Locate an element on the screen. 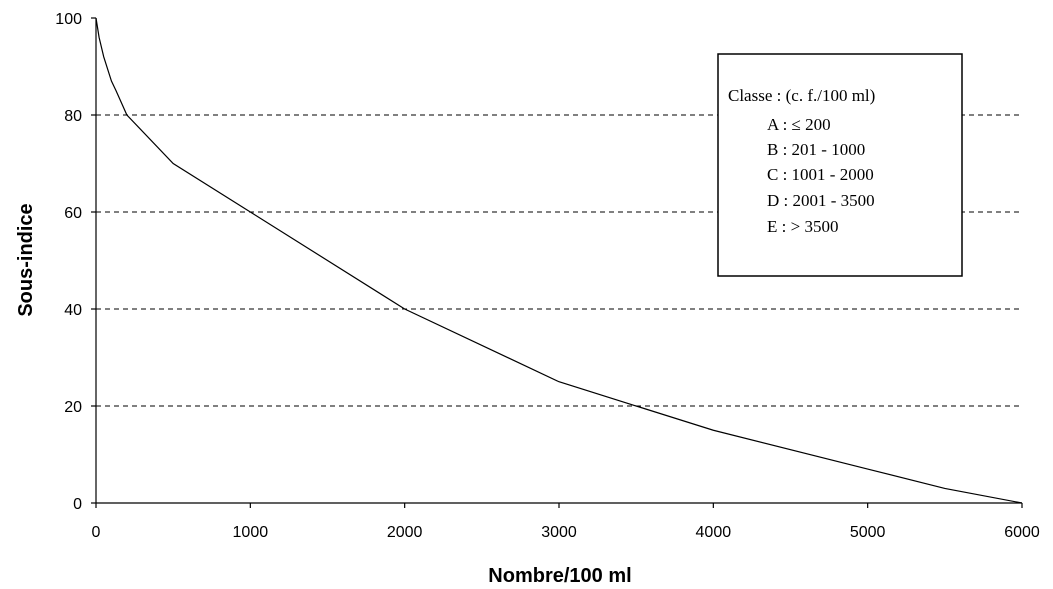  legend-entry-a: A : ≤ 200 is located at coordinates (799, 124).